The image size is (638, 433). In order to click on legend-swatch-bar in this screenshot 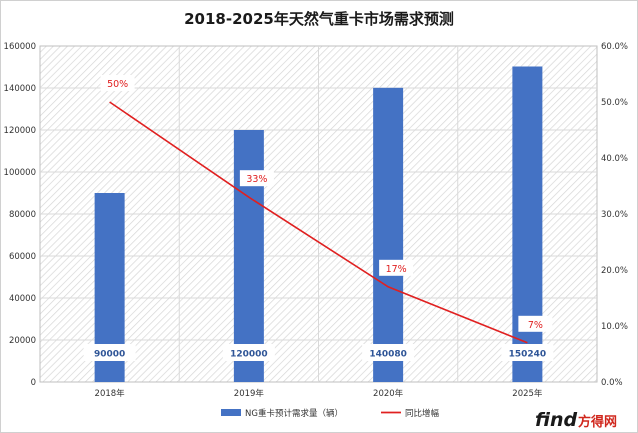, I will do `click(231, 412)`.